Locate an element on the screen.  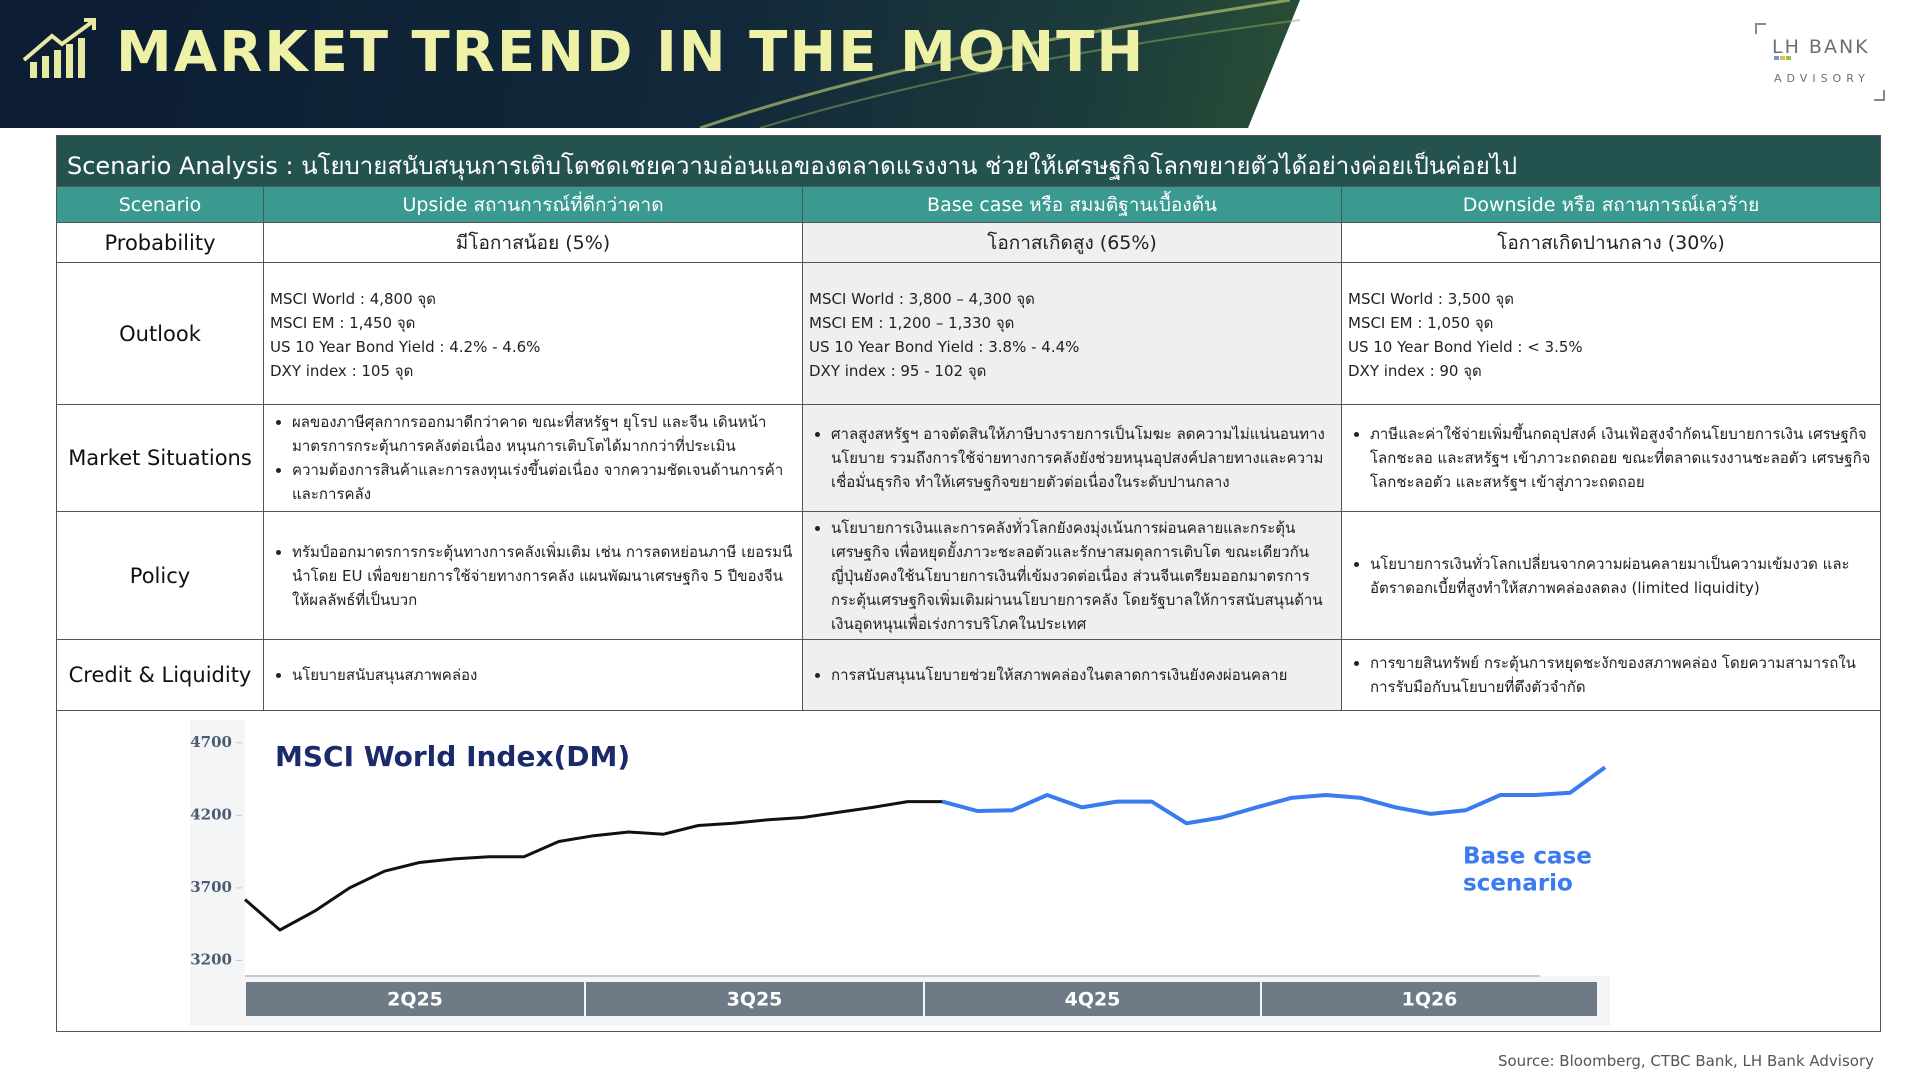
outlook-line: US 10 Year Bond Yield : 3.8% - 4.4% is located at coordinates (944, 347).